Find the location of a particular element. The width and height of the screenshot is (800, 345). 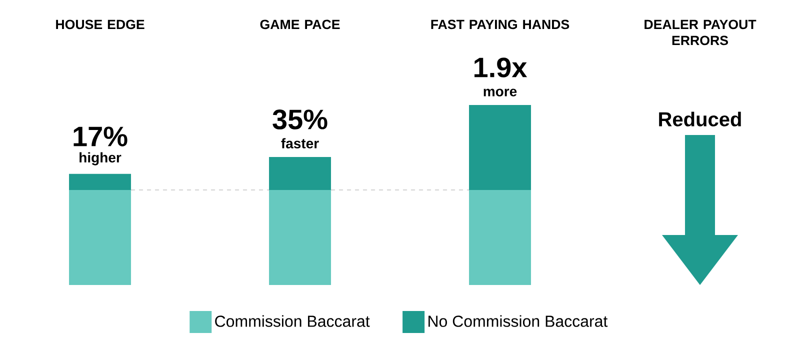

annotation: higher is located at coordinates (101, 159).